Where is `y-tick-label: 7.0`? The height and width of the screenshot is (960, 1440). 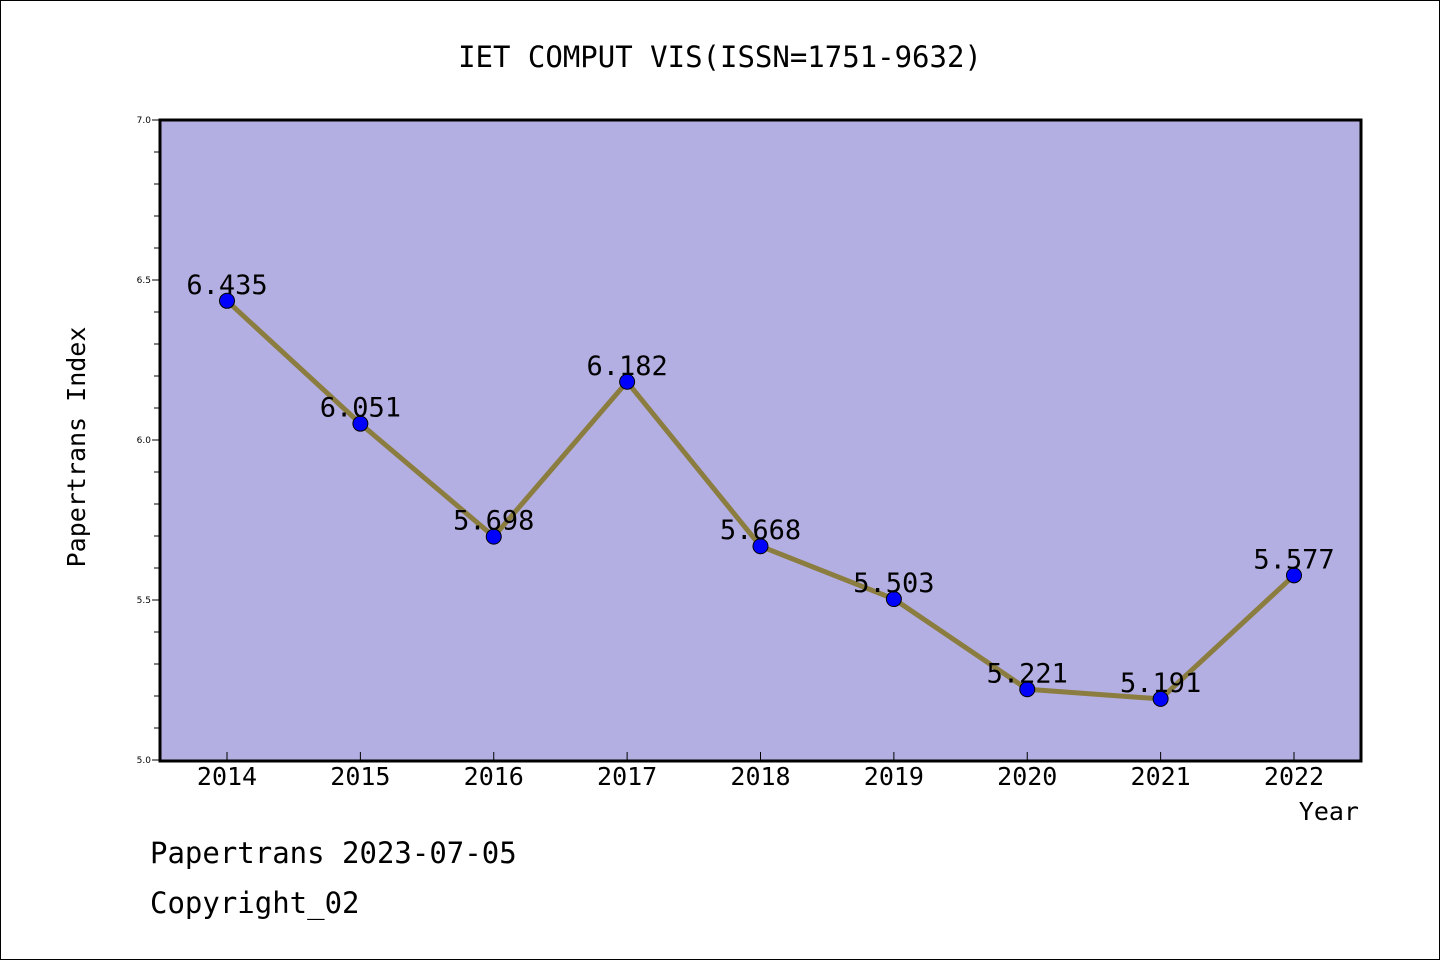 y-tick-label: 7.0 is located at coordinates (144, 121).